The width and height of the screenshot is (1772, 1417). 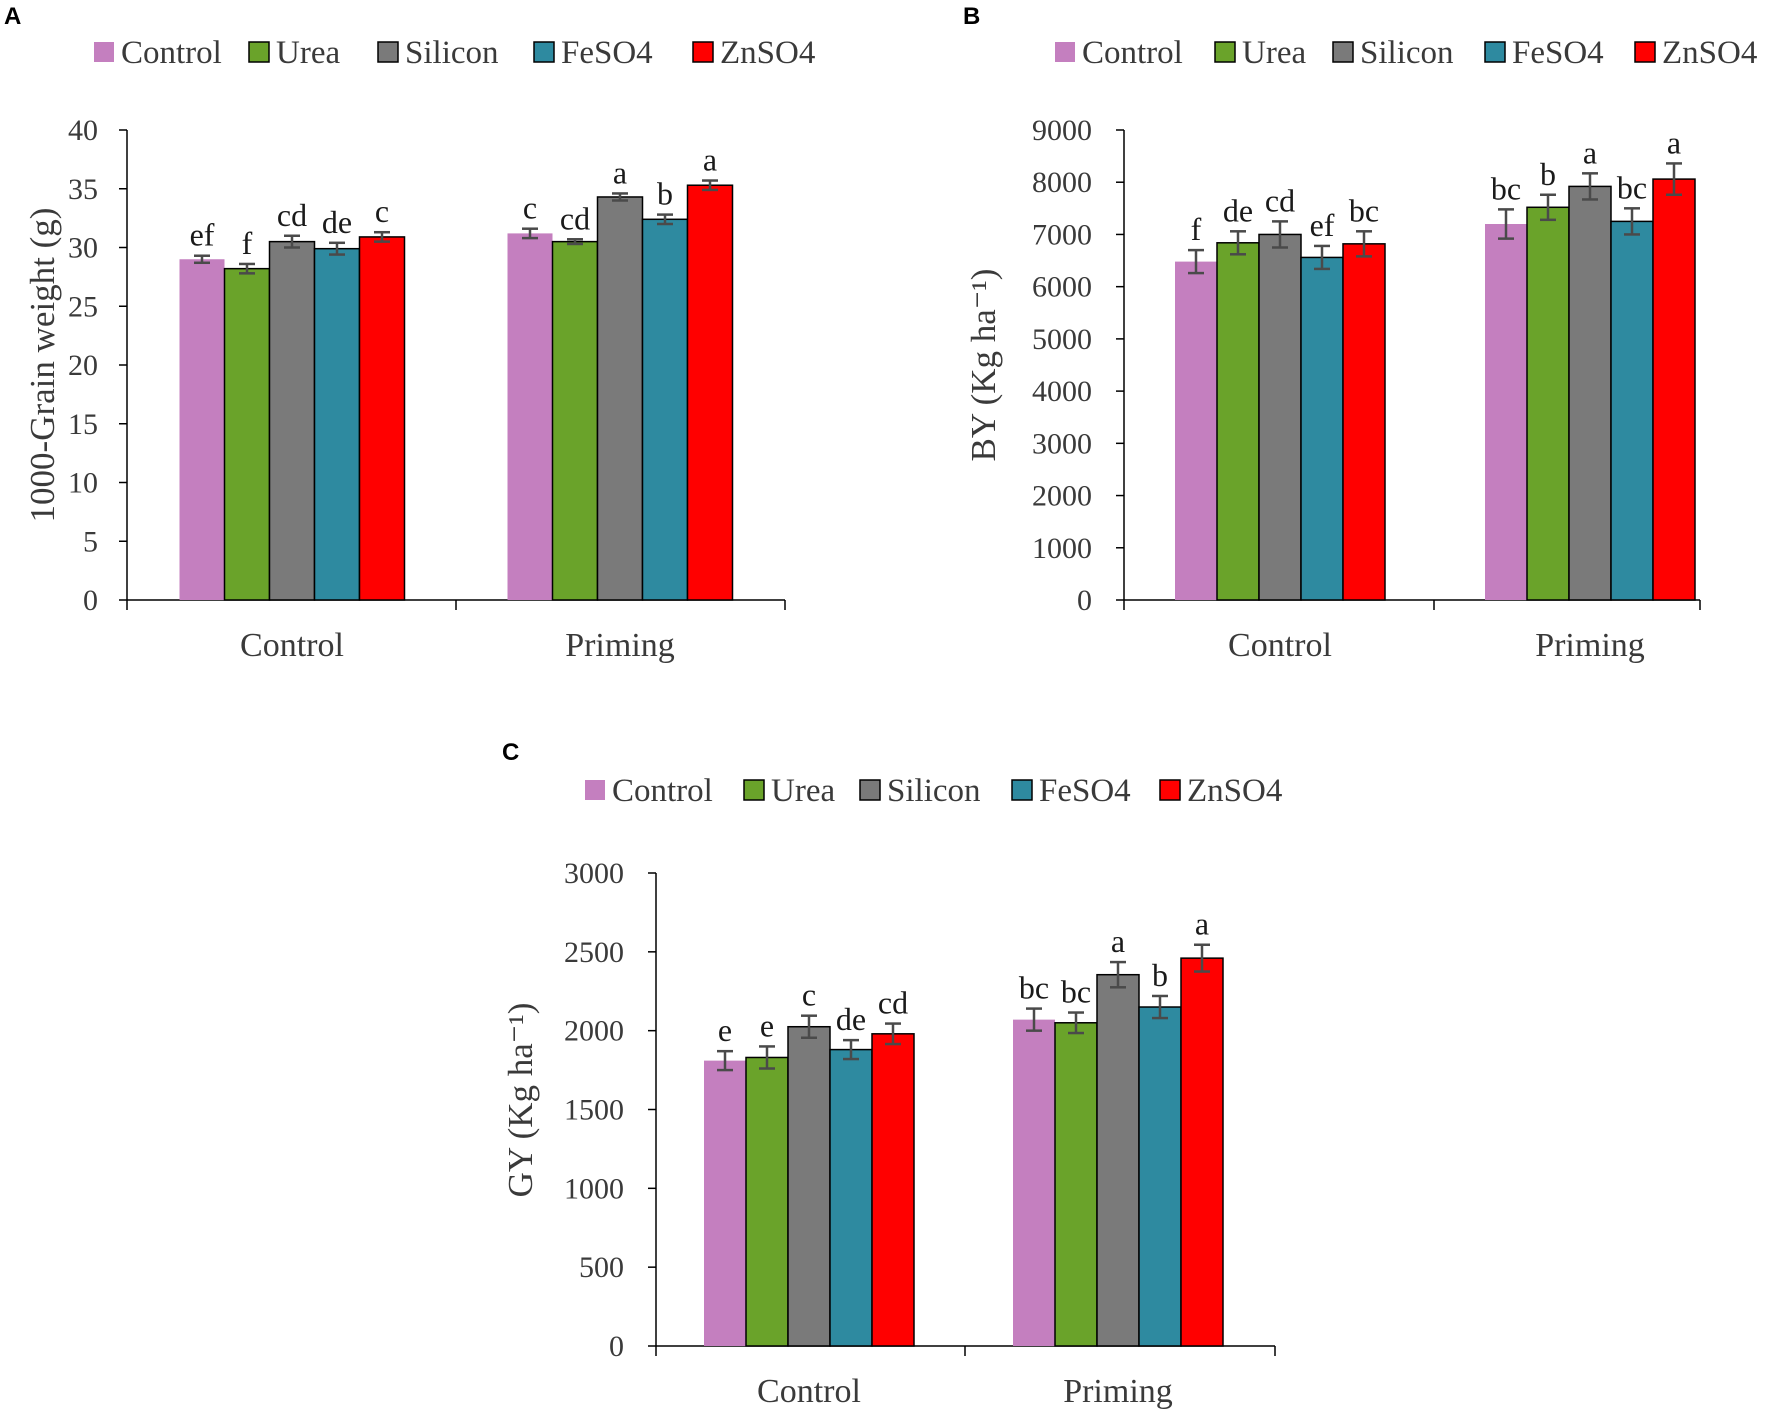 What do you see at coordinates (1062, 130) in the screenshot?
I see `y-tick-label: 9000` at bounding box center [1062, 130].